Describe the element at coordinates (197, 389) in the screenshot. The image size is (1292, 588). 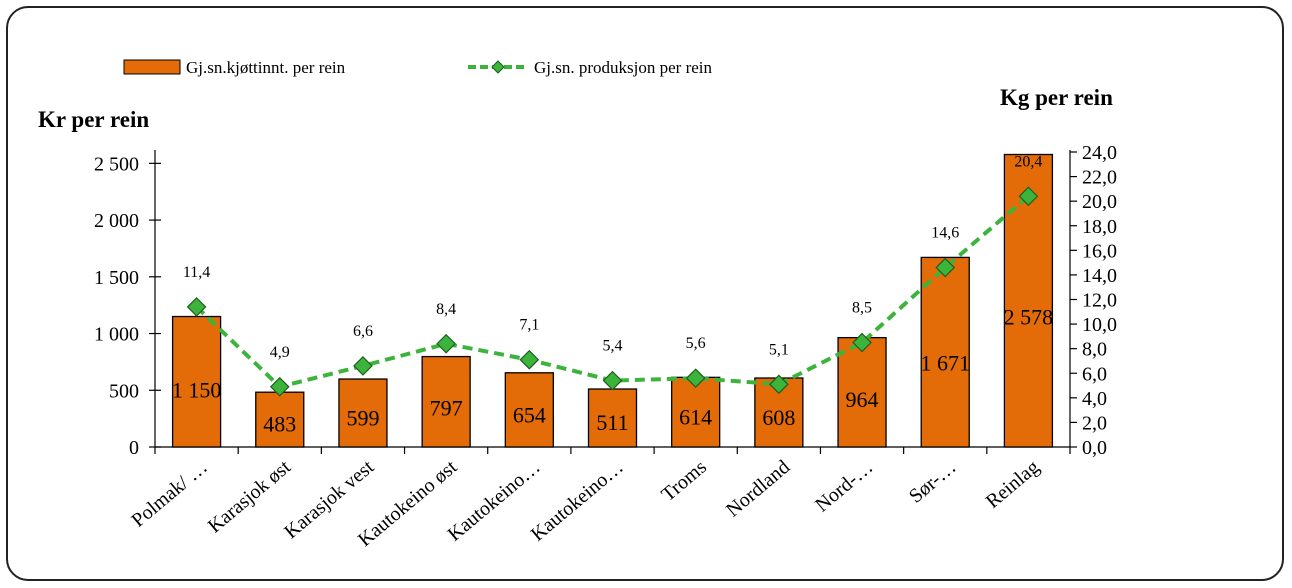
I see `bar-value-label: 1 150` at that location.